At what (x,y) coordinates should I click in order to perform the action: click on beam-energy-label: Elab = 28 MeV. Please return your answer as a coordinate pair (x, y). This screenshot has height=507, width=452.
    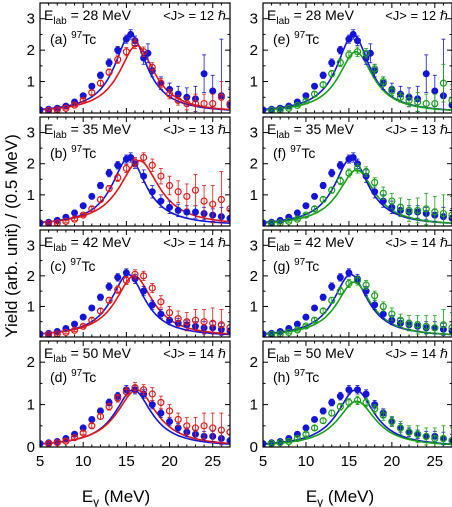
    Looking at the image, I should click on (311, 17).